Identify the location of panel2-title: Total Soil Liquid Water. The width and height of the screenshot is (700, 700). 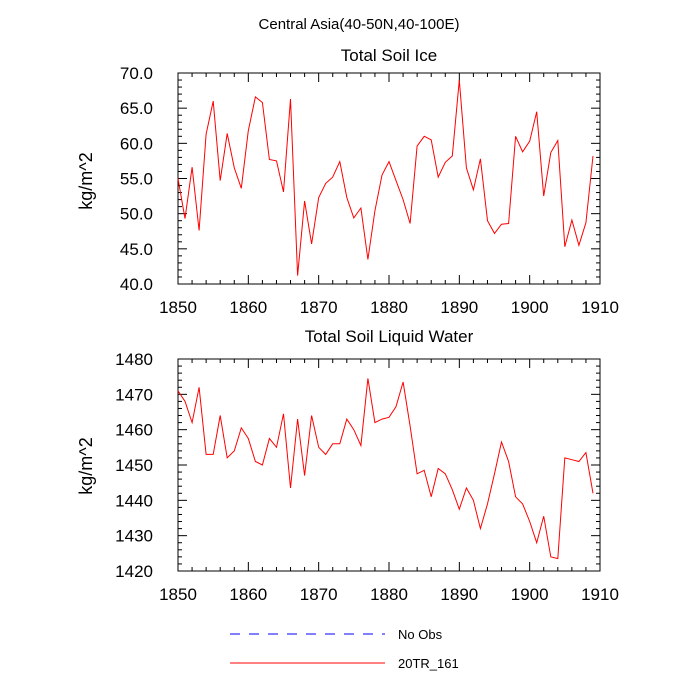
(389, 336).